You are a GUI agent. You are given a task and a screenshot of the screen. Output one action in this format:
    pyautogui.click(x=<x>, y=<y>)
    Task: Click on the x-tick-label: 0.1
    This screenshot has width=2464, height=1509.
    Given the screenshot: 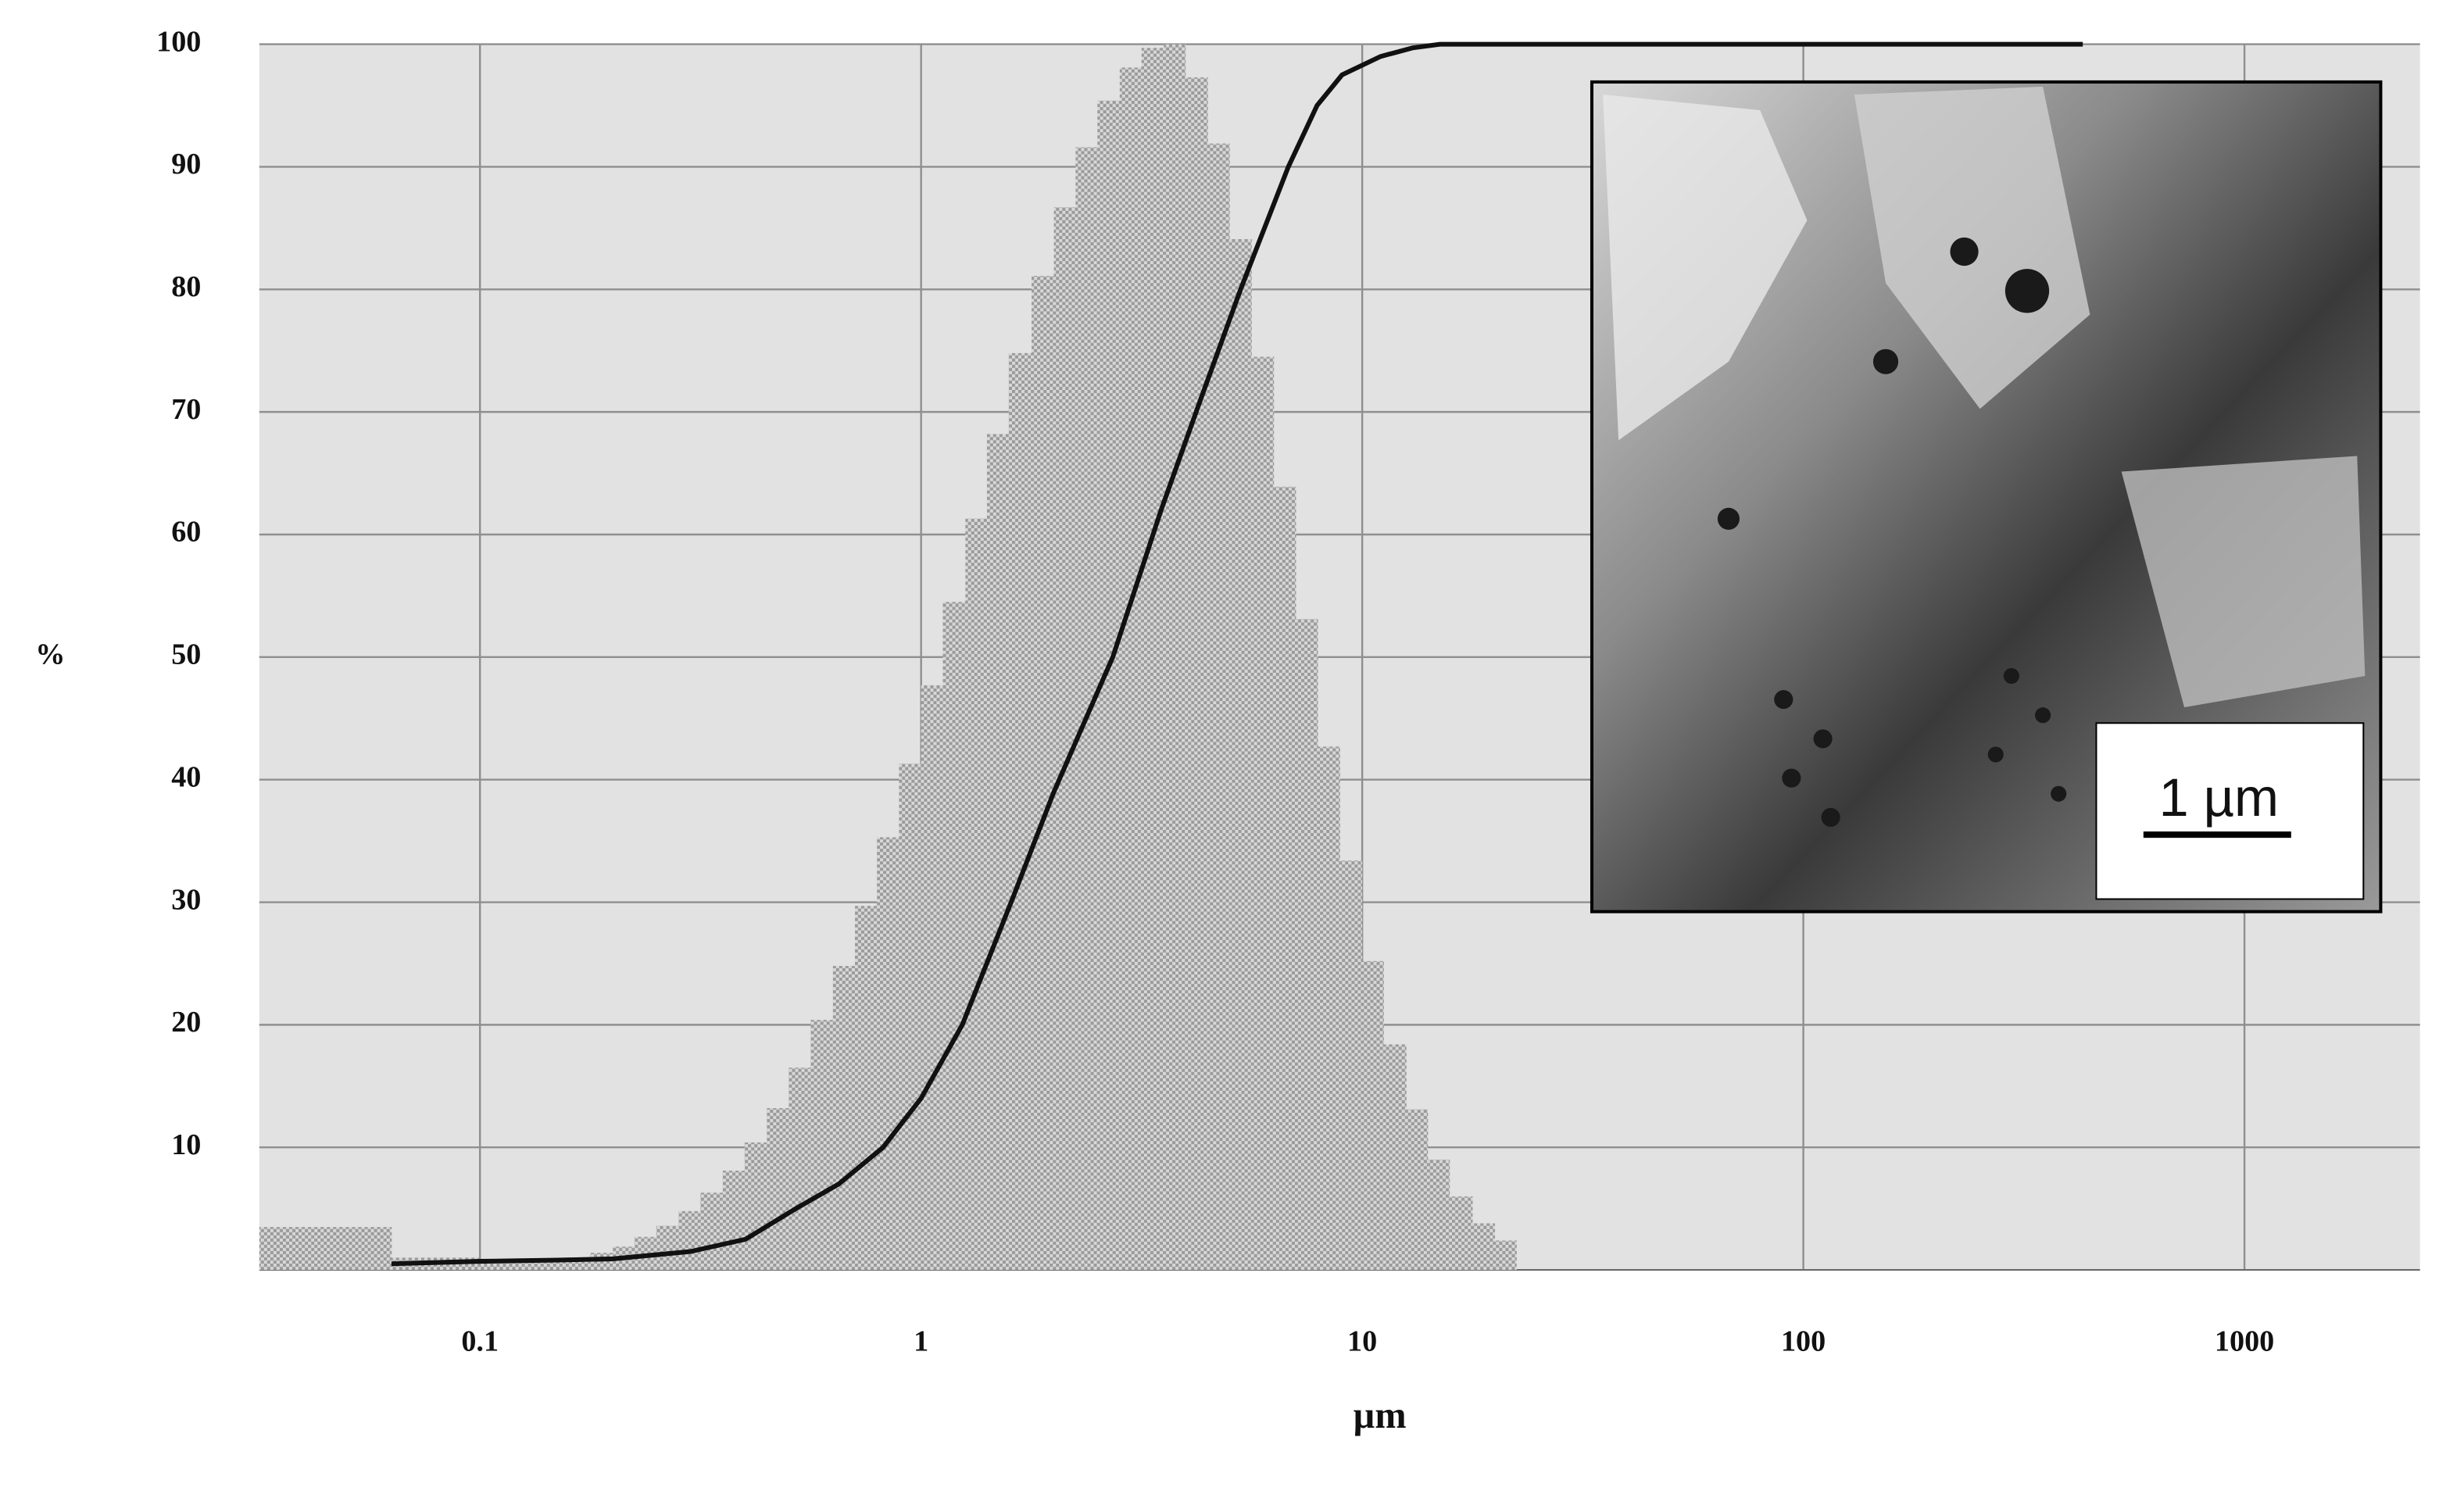 What is the action you would take?
    pyautogui.click(x=480, y=1341)
    